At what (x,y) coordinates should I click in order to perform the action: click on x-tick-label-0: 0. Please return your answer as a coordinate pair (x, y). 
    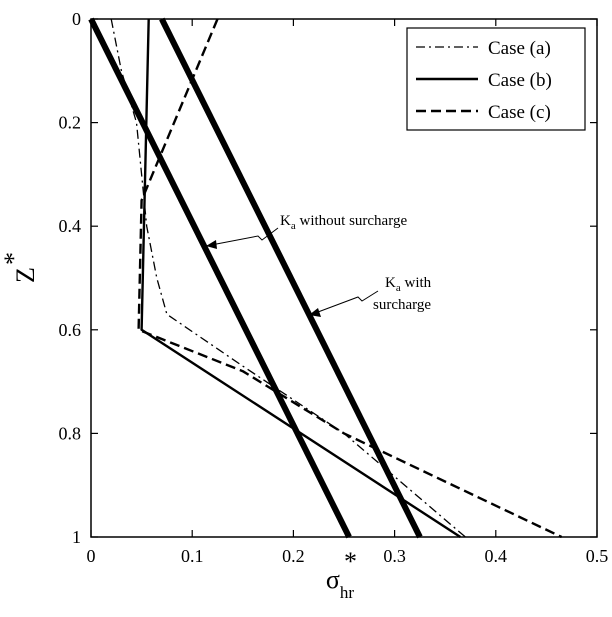
    Looking at the image, I should click on (91, 556).